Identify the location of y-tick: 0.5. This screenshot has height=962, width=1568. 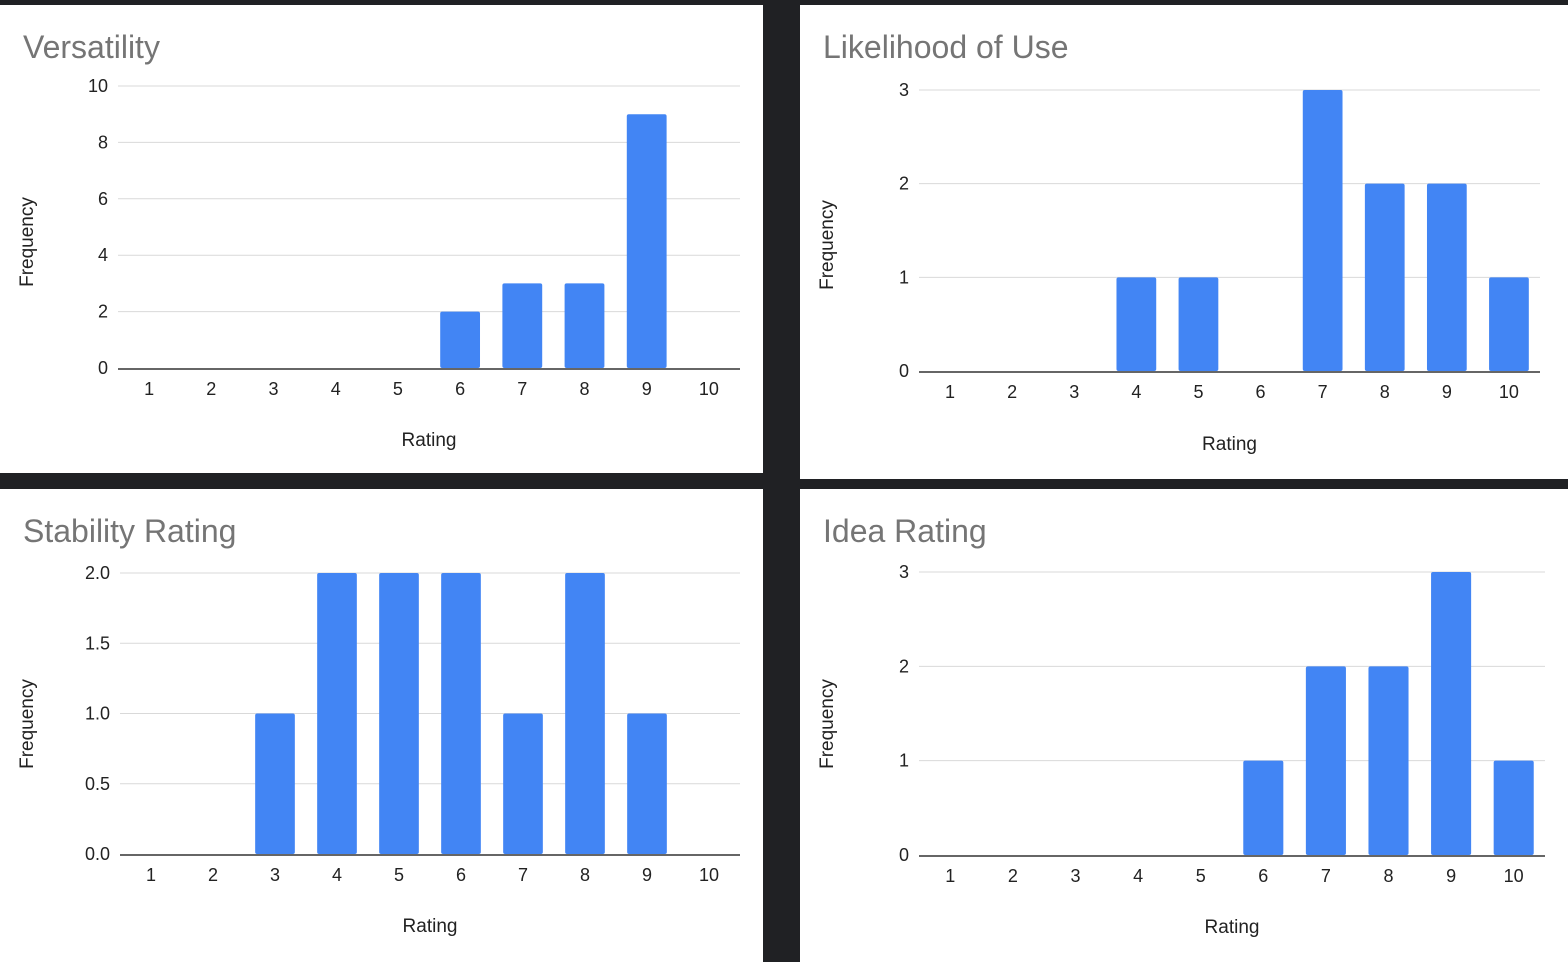
(97, 784).